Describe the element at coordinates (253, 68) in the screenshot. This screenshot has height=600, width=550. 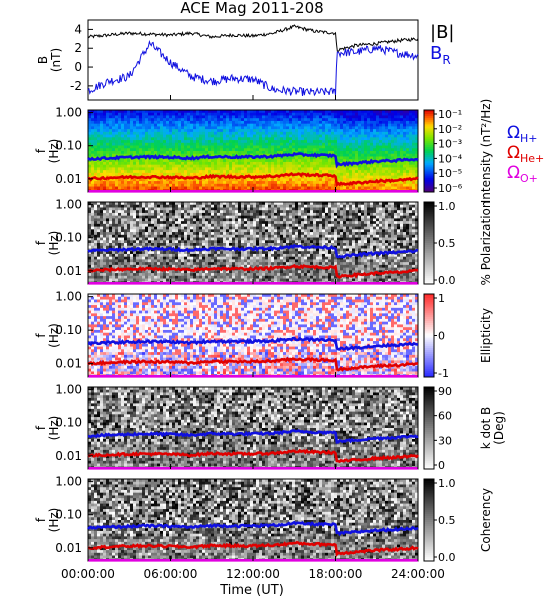
I see `series-line-b-r` at that location.